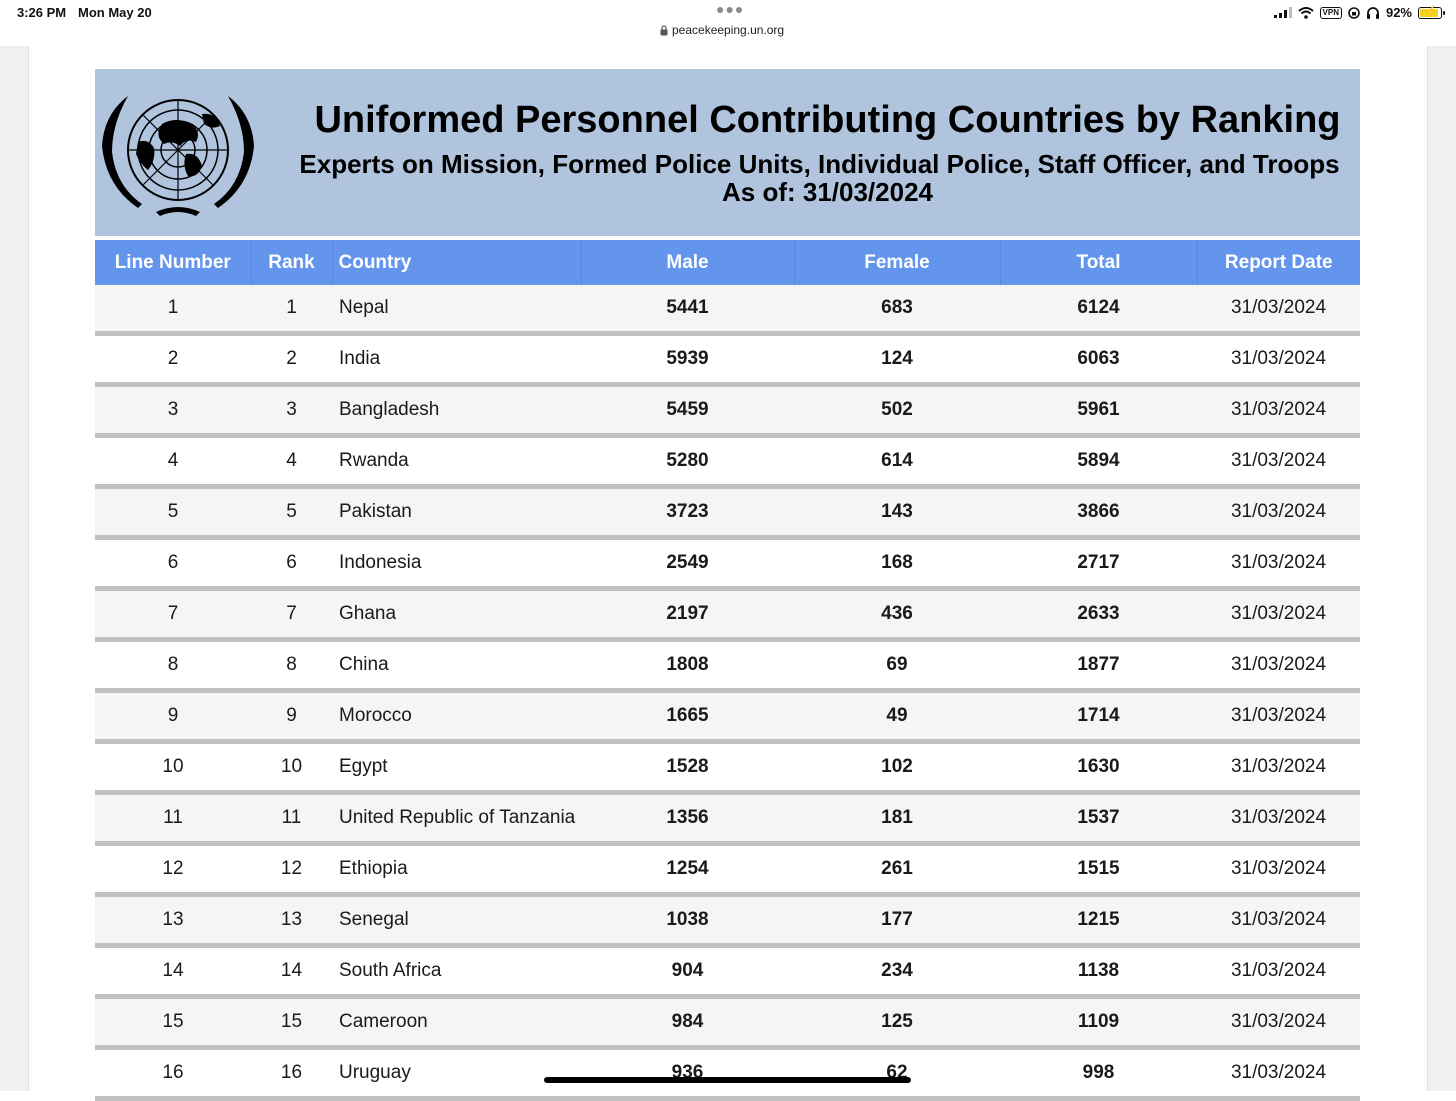 The image size is (1456, 1101). What do you see at coordinates (173, 411) in the screenshot?
I see `line-number-cell: 3` at bounding box center [173, 411].